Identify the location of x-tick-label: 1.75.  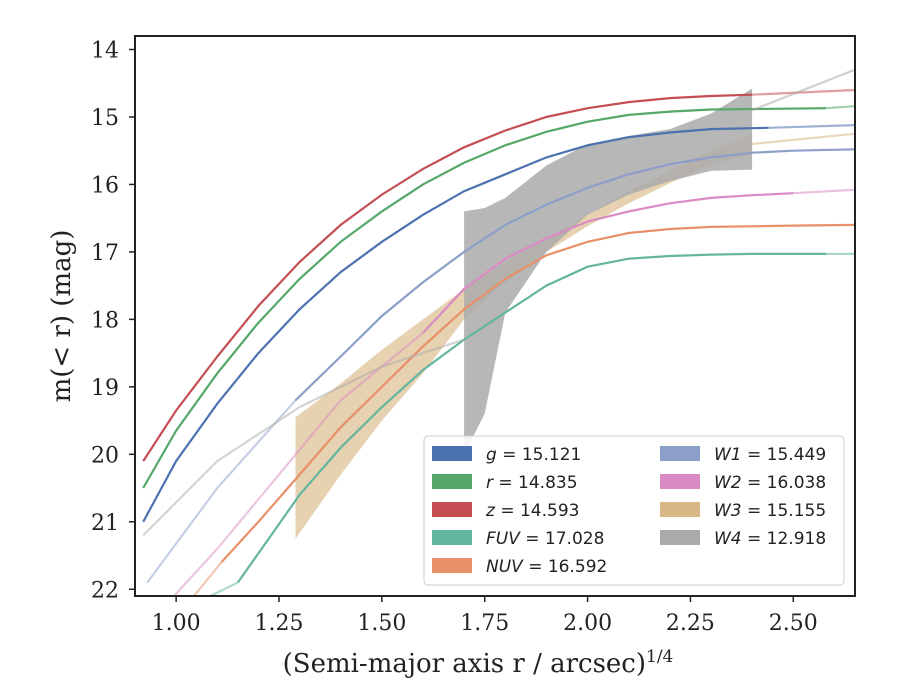
(484, 623).